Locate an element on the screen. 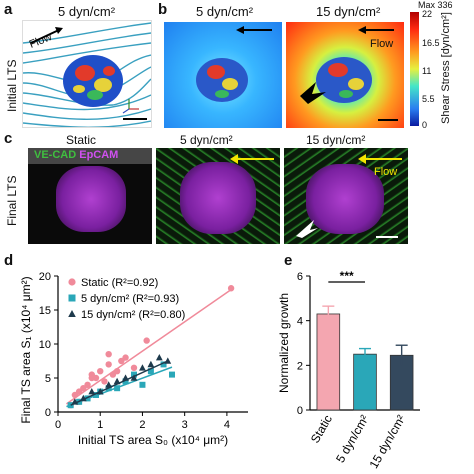  flow-label-b: Flow is located at coordinates (382, 44).